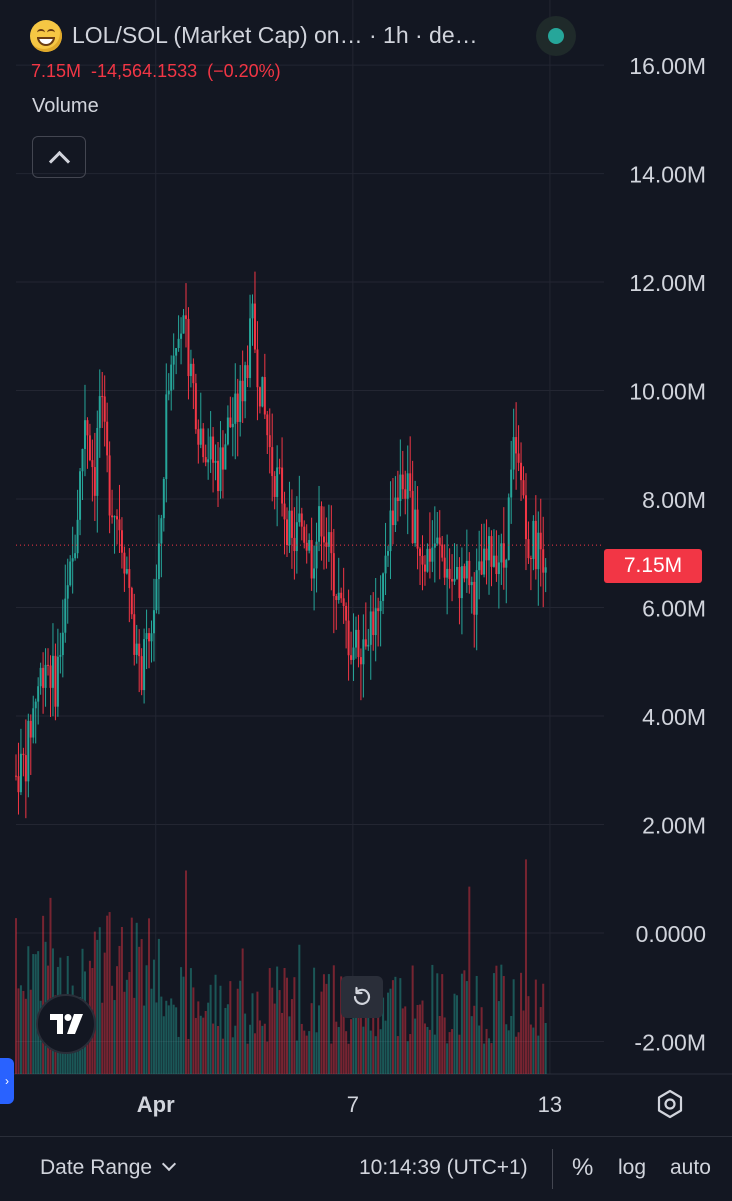 This screenshot has height=1201, width=732. Describe the element at coordinates (169, 1164) in the screenshot. I see `chevron-down-icon` at that location.